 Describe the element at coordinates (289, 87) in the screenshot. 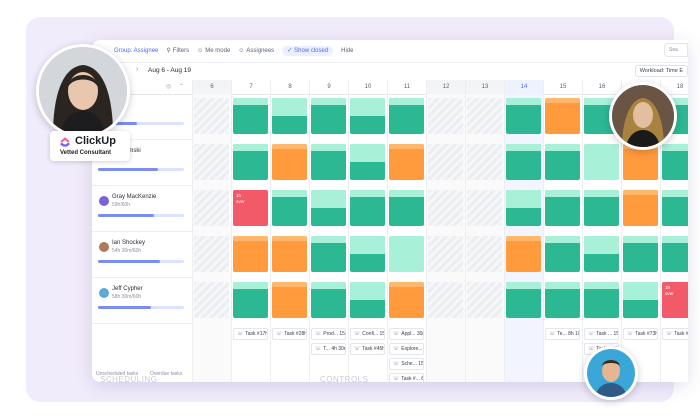

I see `day-header-8: 8` at that location.